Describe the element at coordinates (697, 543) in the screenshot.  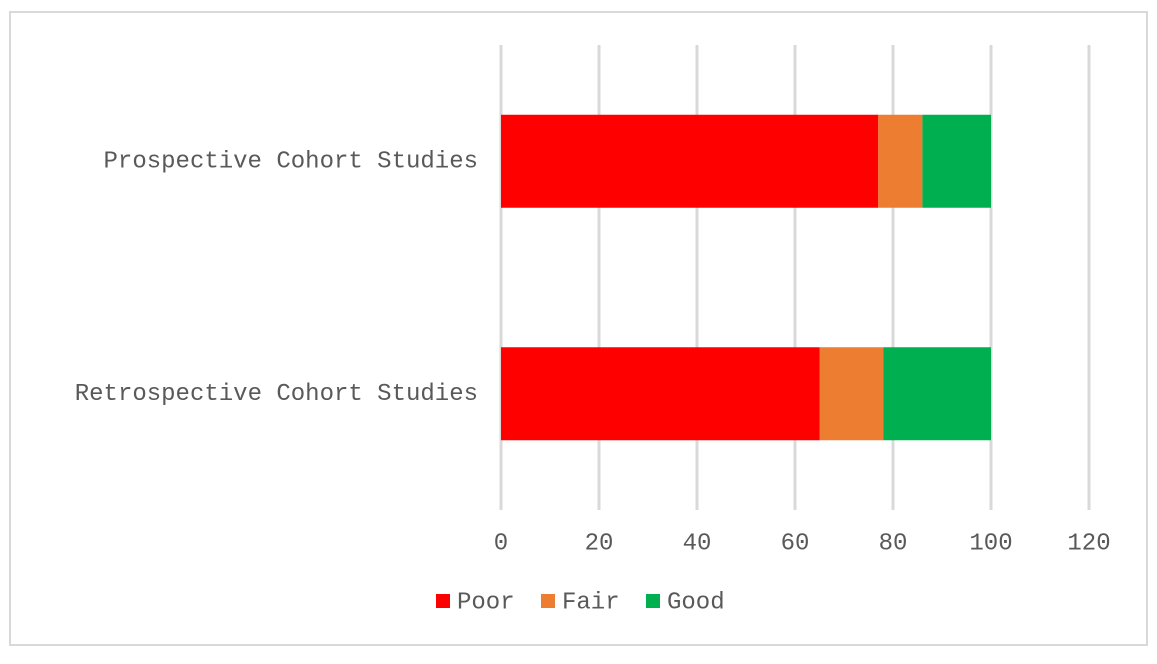
I see `x-tick-label: 40` at that location.